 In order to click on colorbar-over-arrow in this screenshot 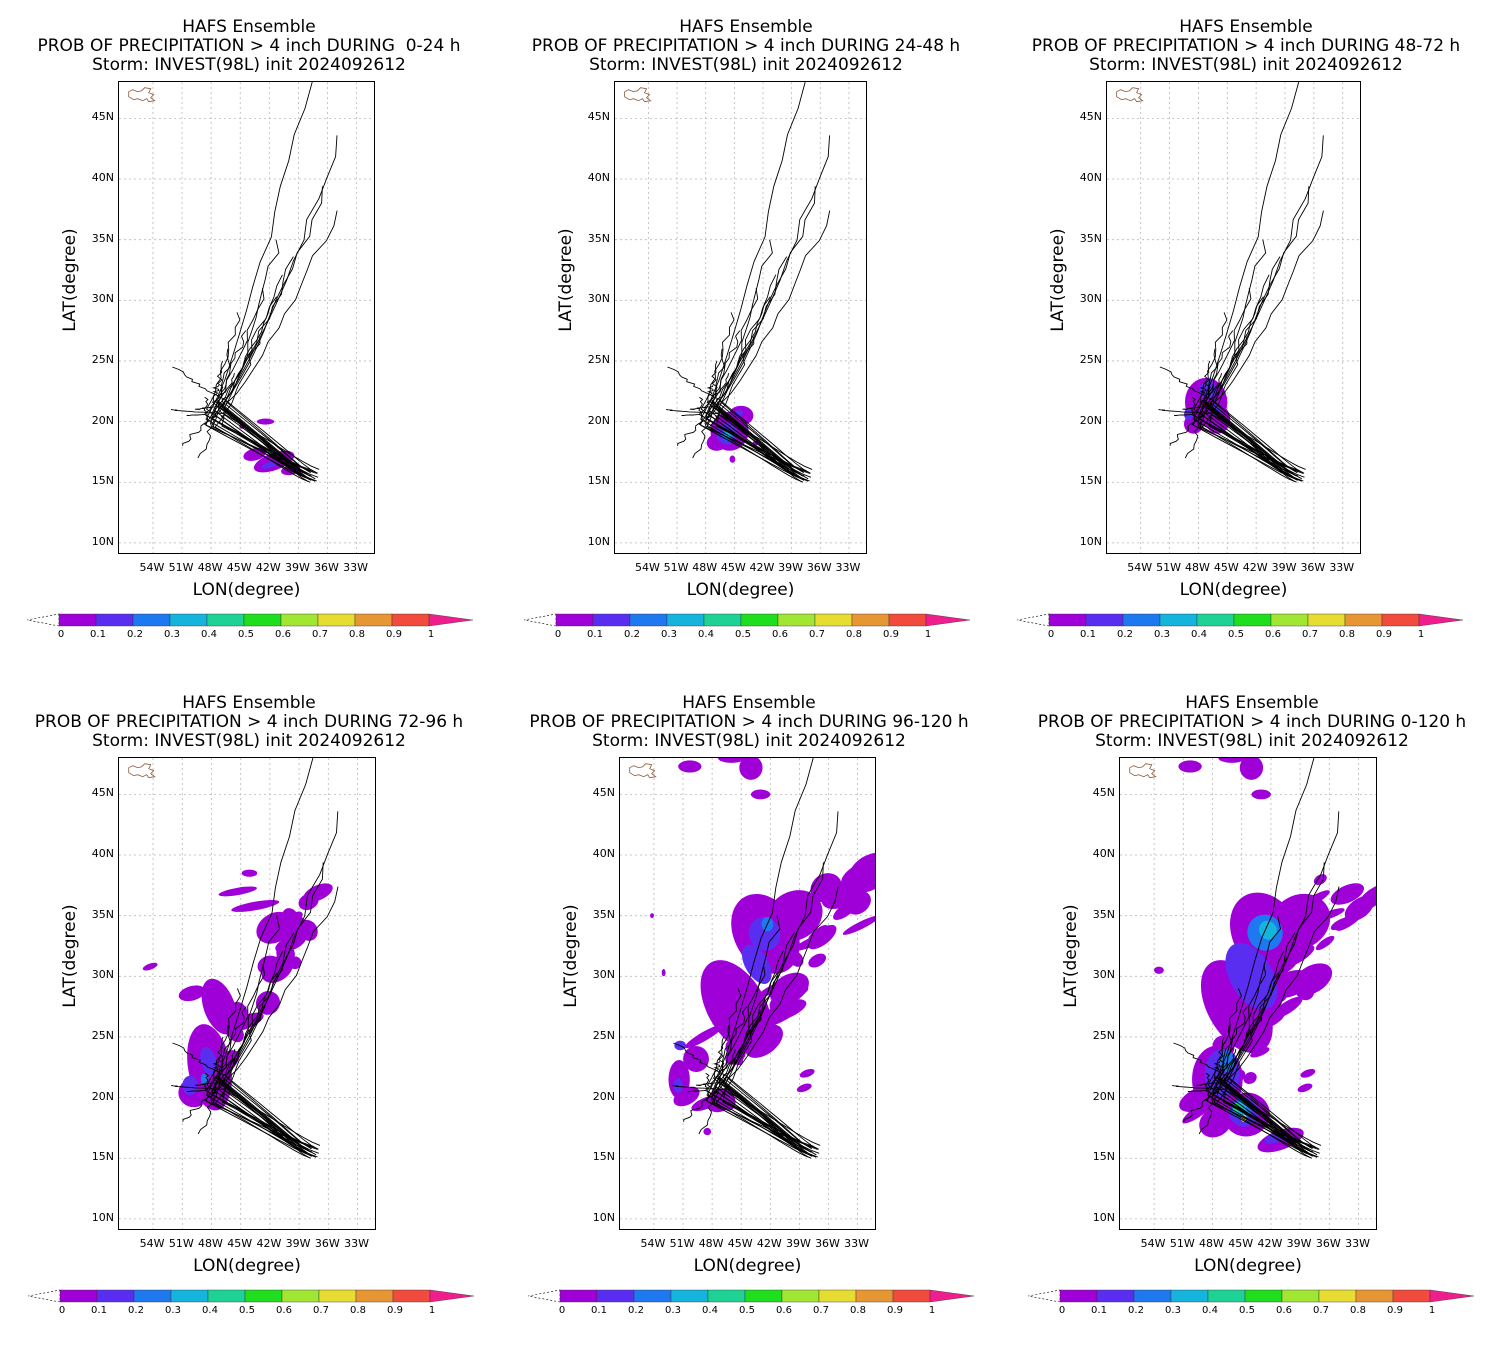, I will do `click(1441, 620)`.